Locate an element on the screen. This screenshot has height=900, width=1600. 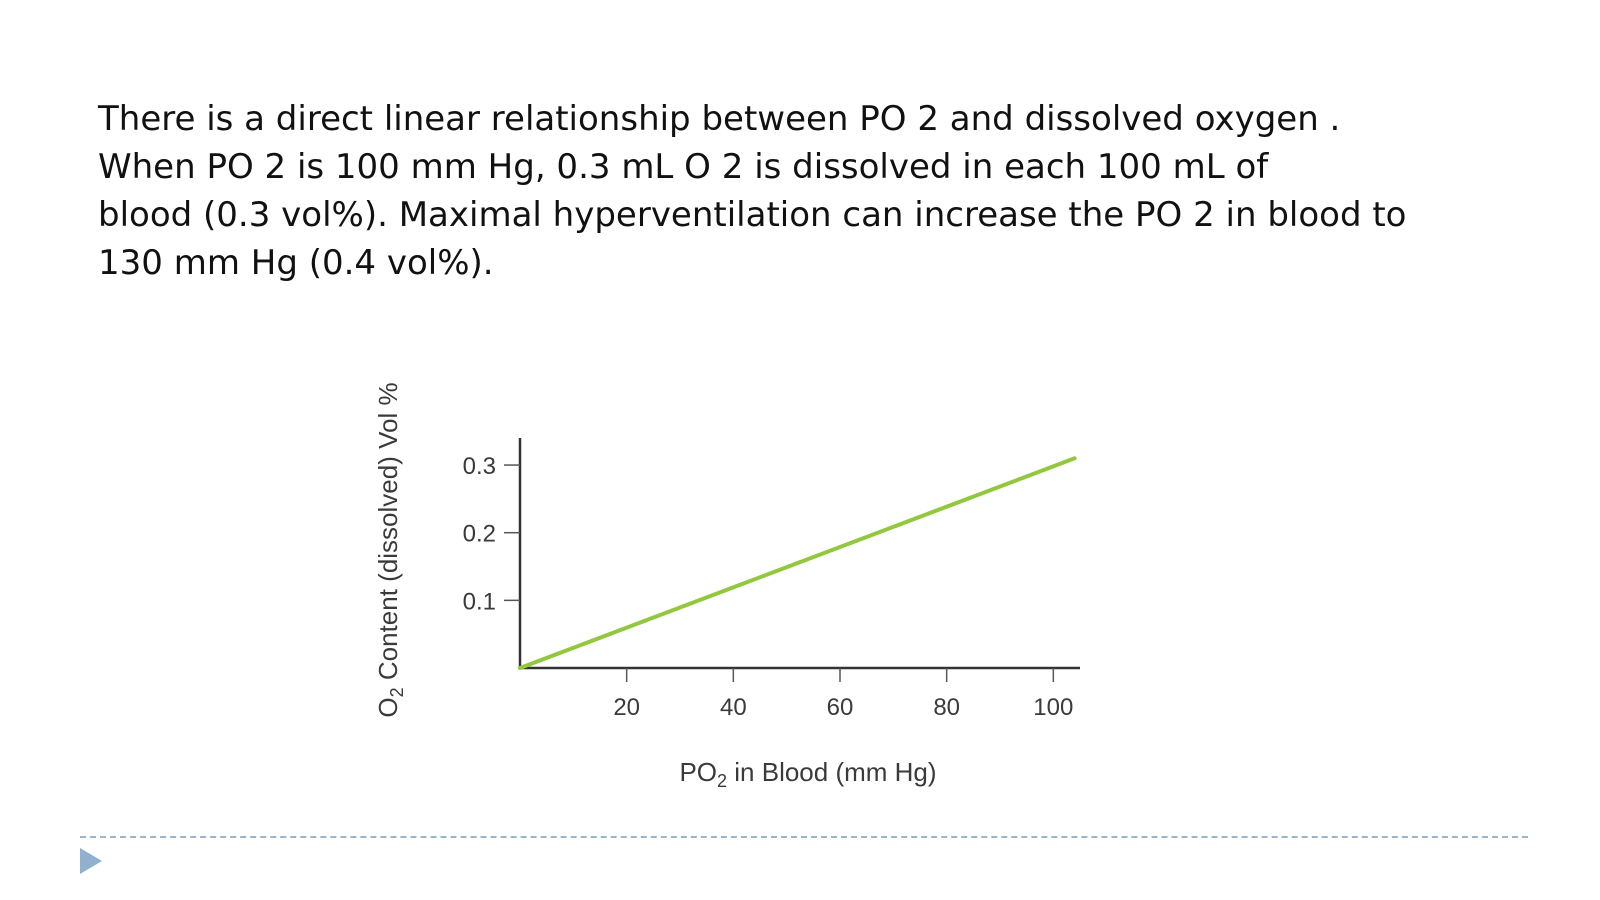
x-axis-label: PO2 in Blood (mm Hg) is located at coordinates (807, 774).